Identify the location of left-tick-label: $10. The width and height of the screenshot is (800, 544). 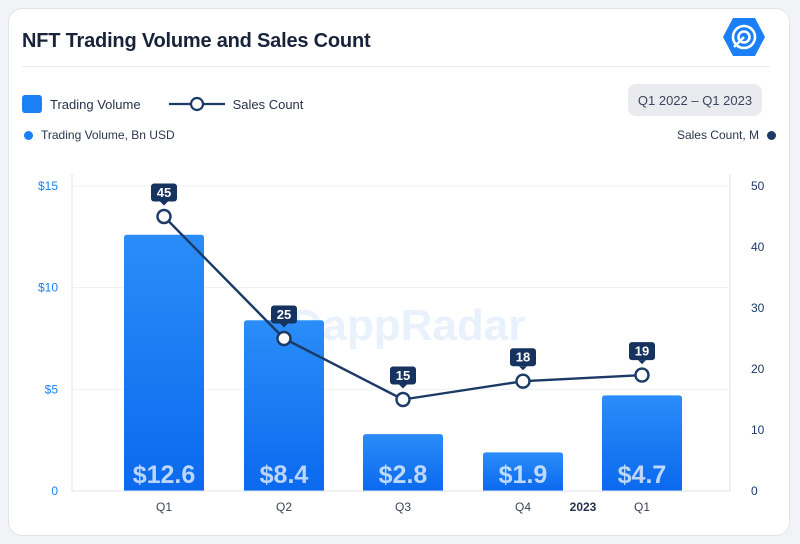
(48, 288).